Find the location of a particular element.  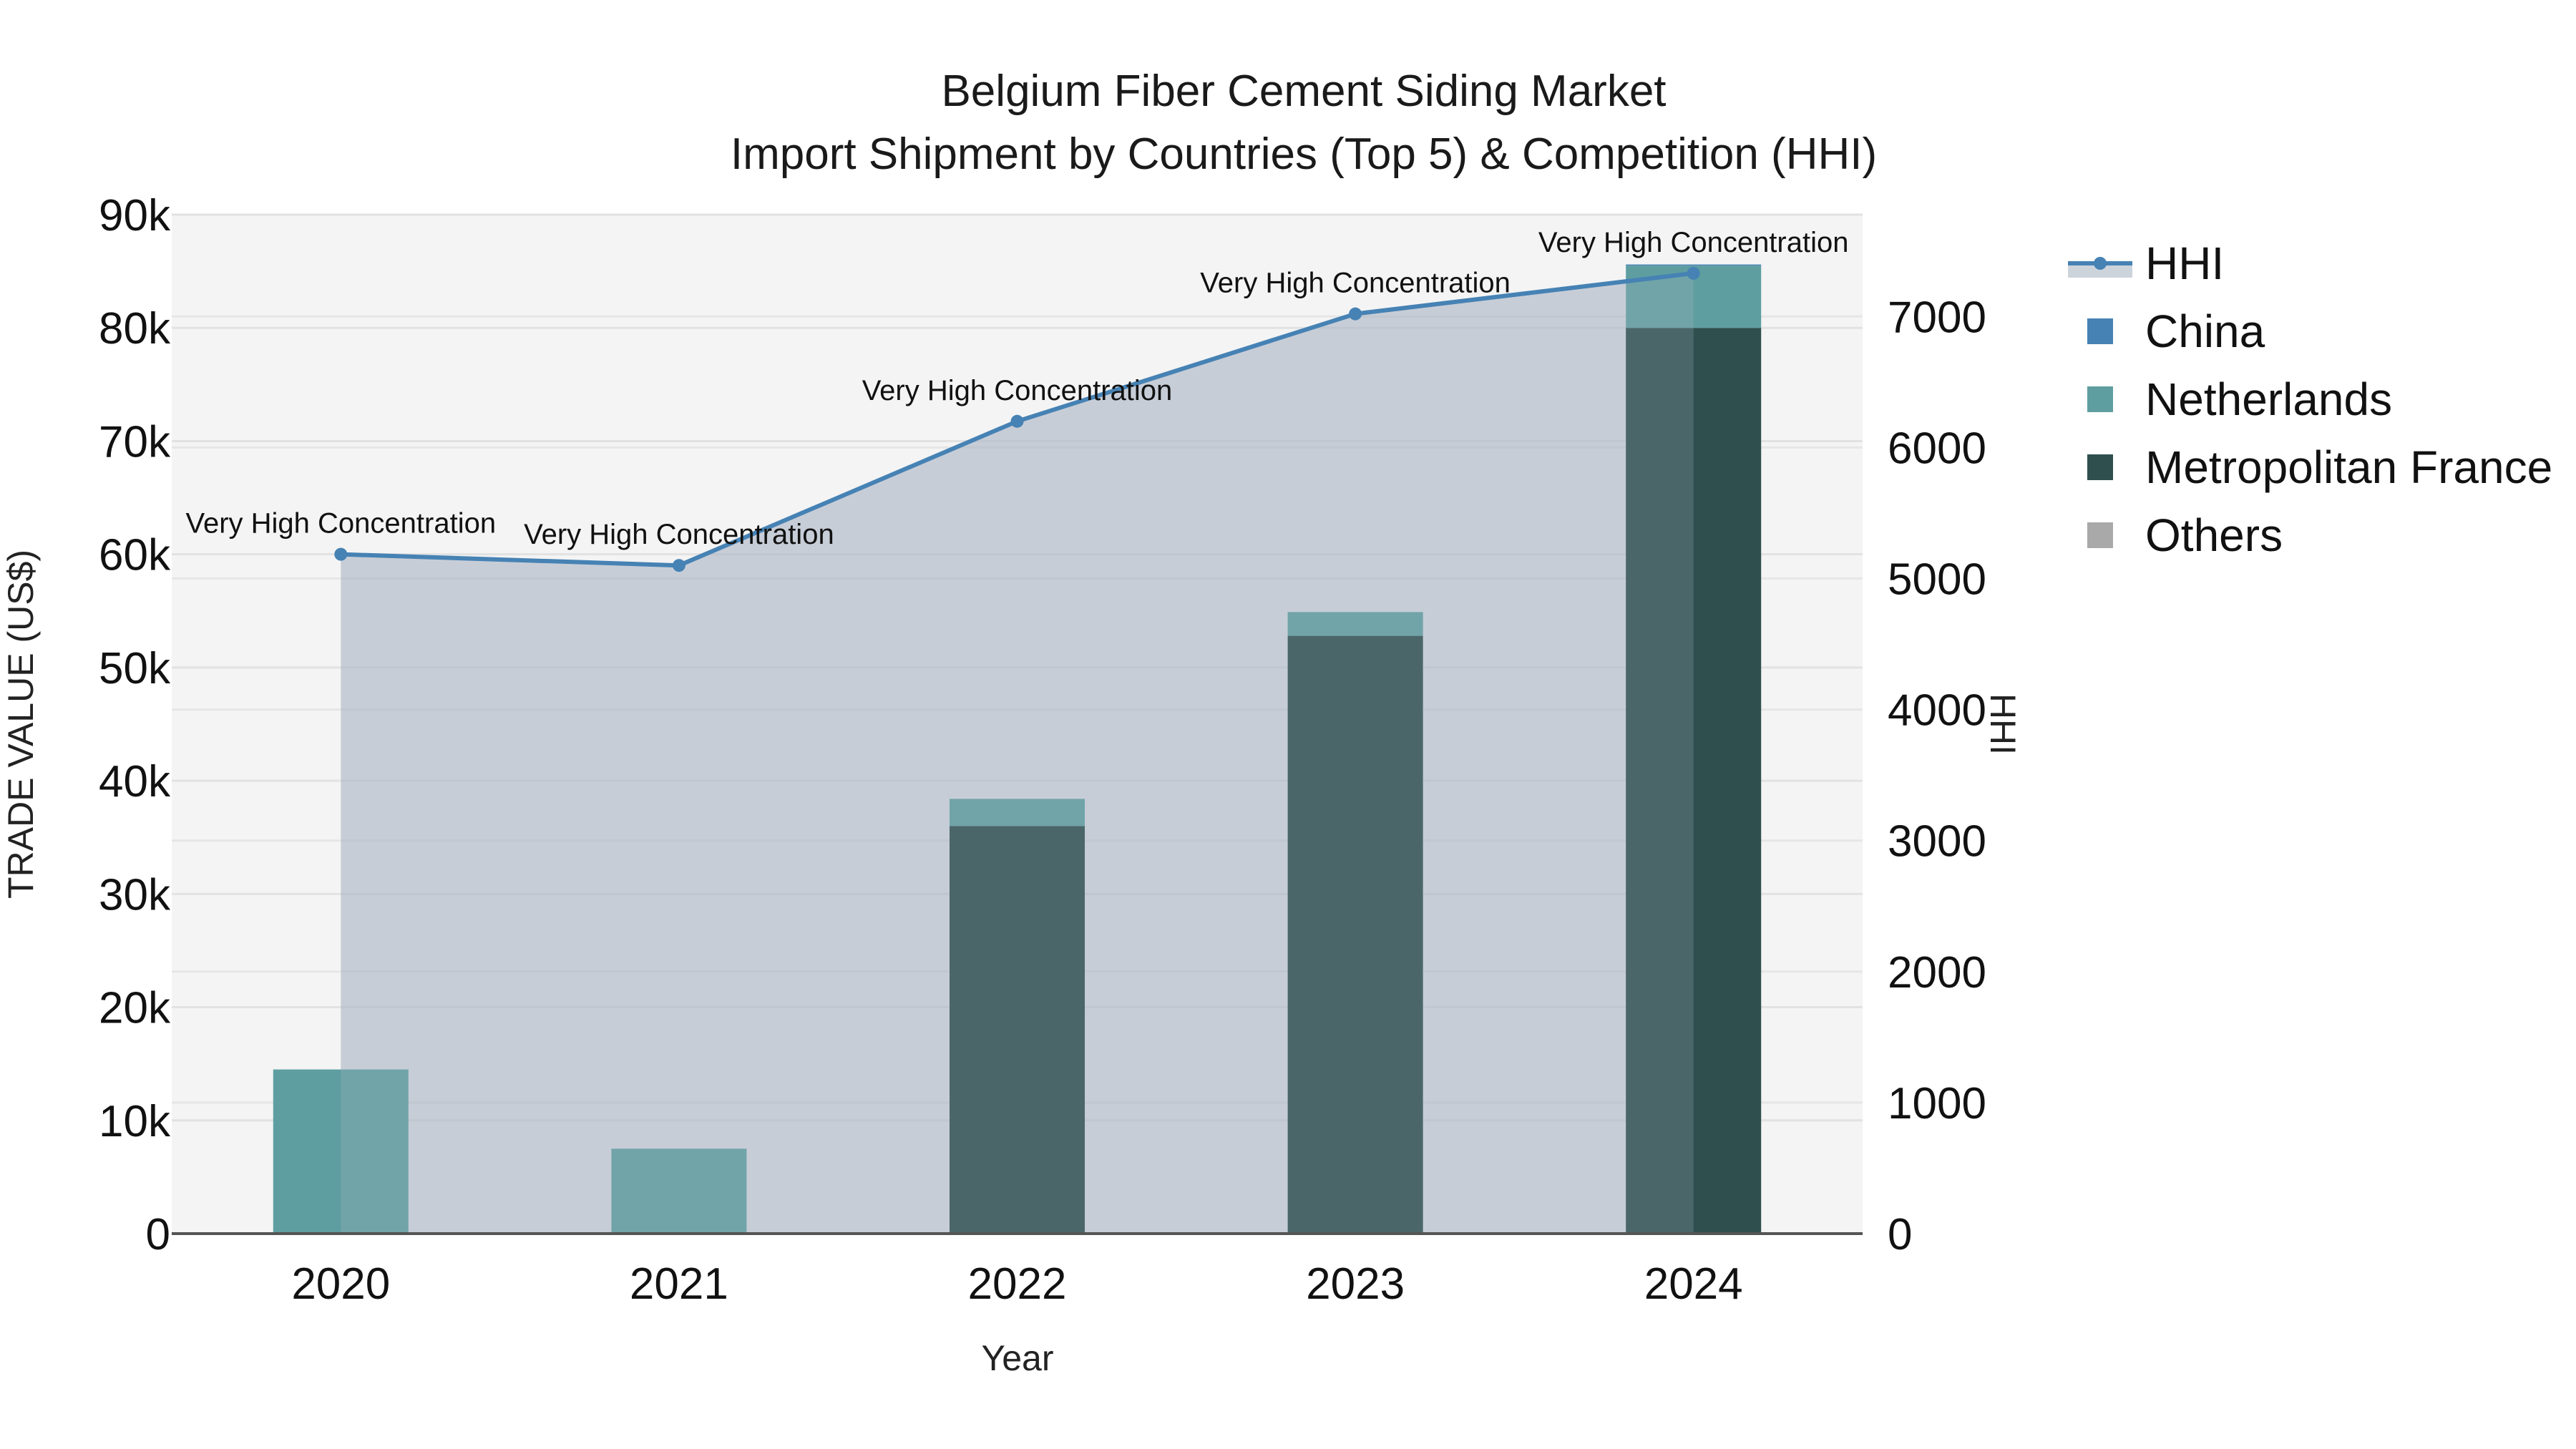

right-tick-label: 5000 is located at coordinates (1937, 580).